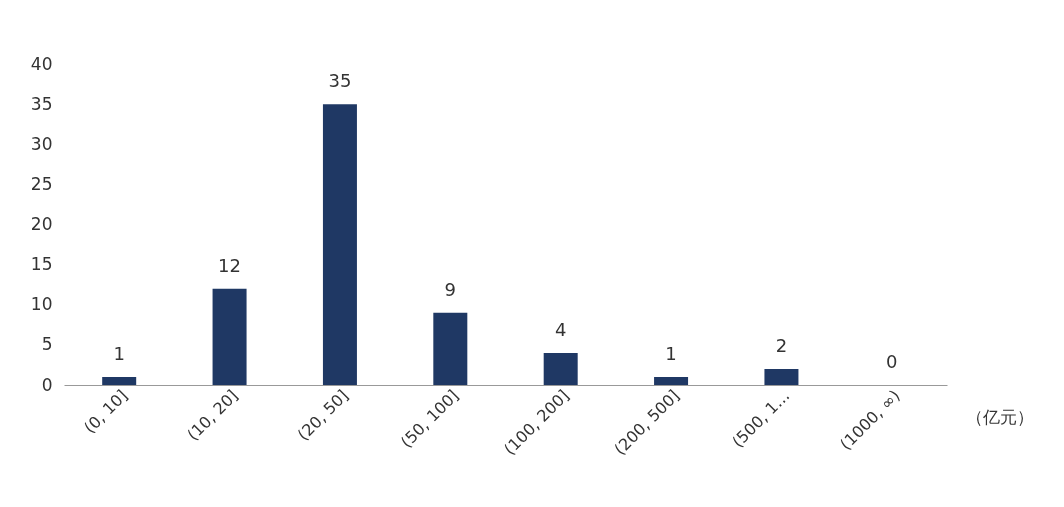 The image size is (1064, 507). I want to click on y-tick-label: 10, so click(41, 304).